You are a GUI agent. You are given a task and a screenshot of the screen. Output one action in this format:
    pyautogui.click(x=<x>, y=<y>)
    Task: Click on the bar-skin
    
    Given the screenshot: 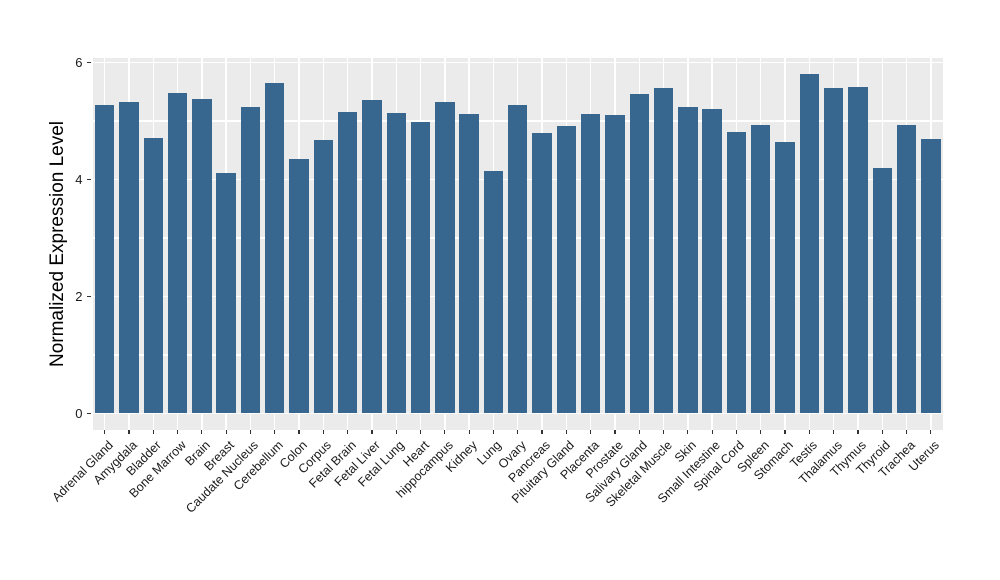 What is the action you would take?
    pyautogui.click(x=688, y=260)
    